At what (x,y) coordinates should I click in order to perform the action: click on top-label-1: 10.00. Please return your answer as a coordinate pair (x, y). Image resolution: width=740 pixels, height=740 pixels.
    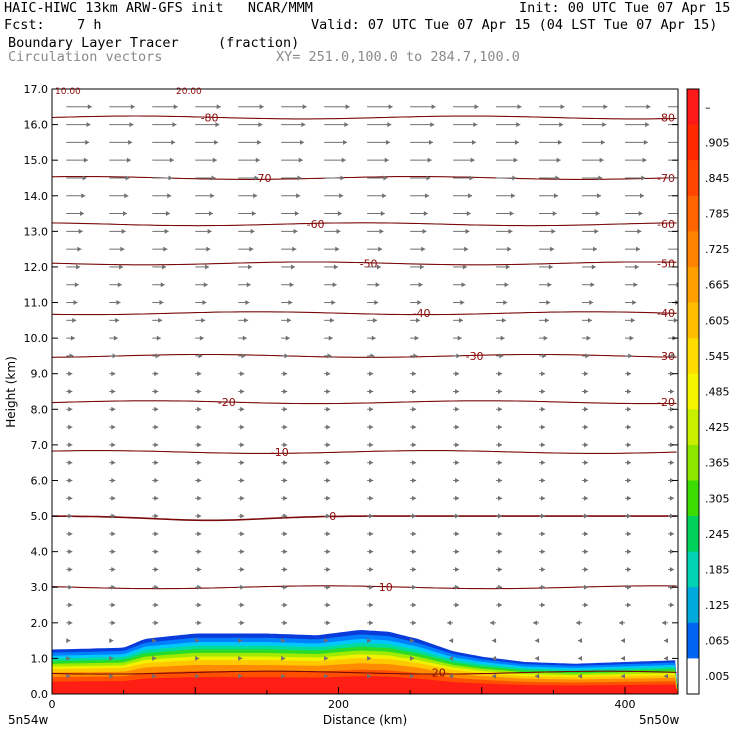
    Looking at the image, I should click on (68, 92).